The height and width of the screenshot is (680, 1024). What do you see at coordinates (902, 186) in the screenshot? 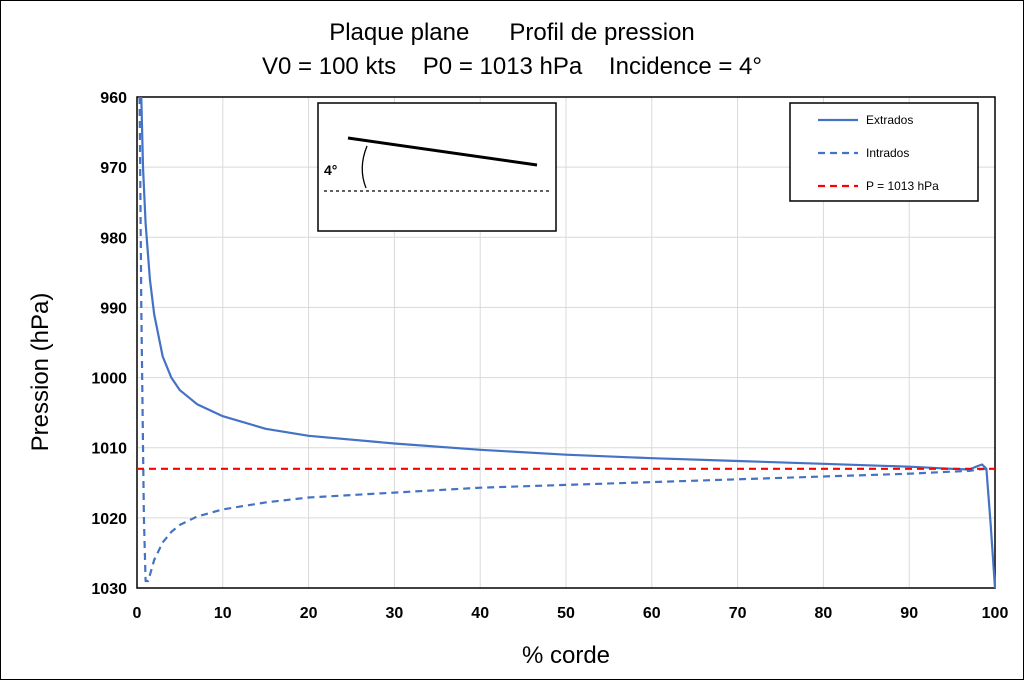
I see `legend-label: P = 1013 hPa` at bounding box center [902, 186].